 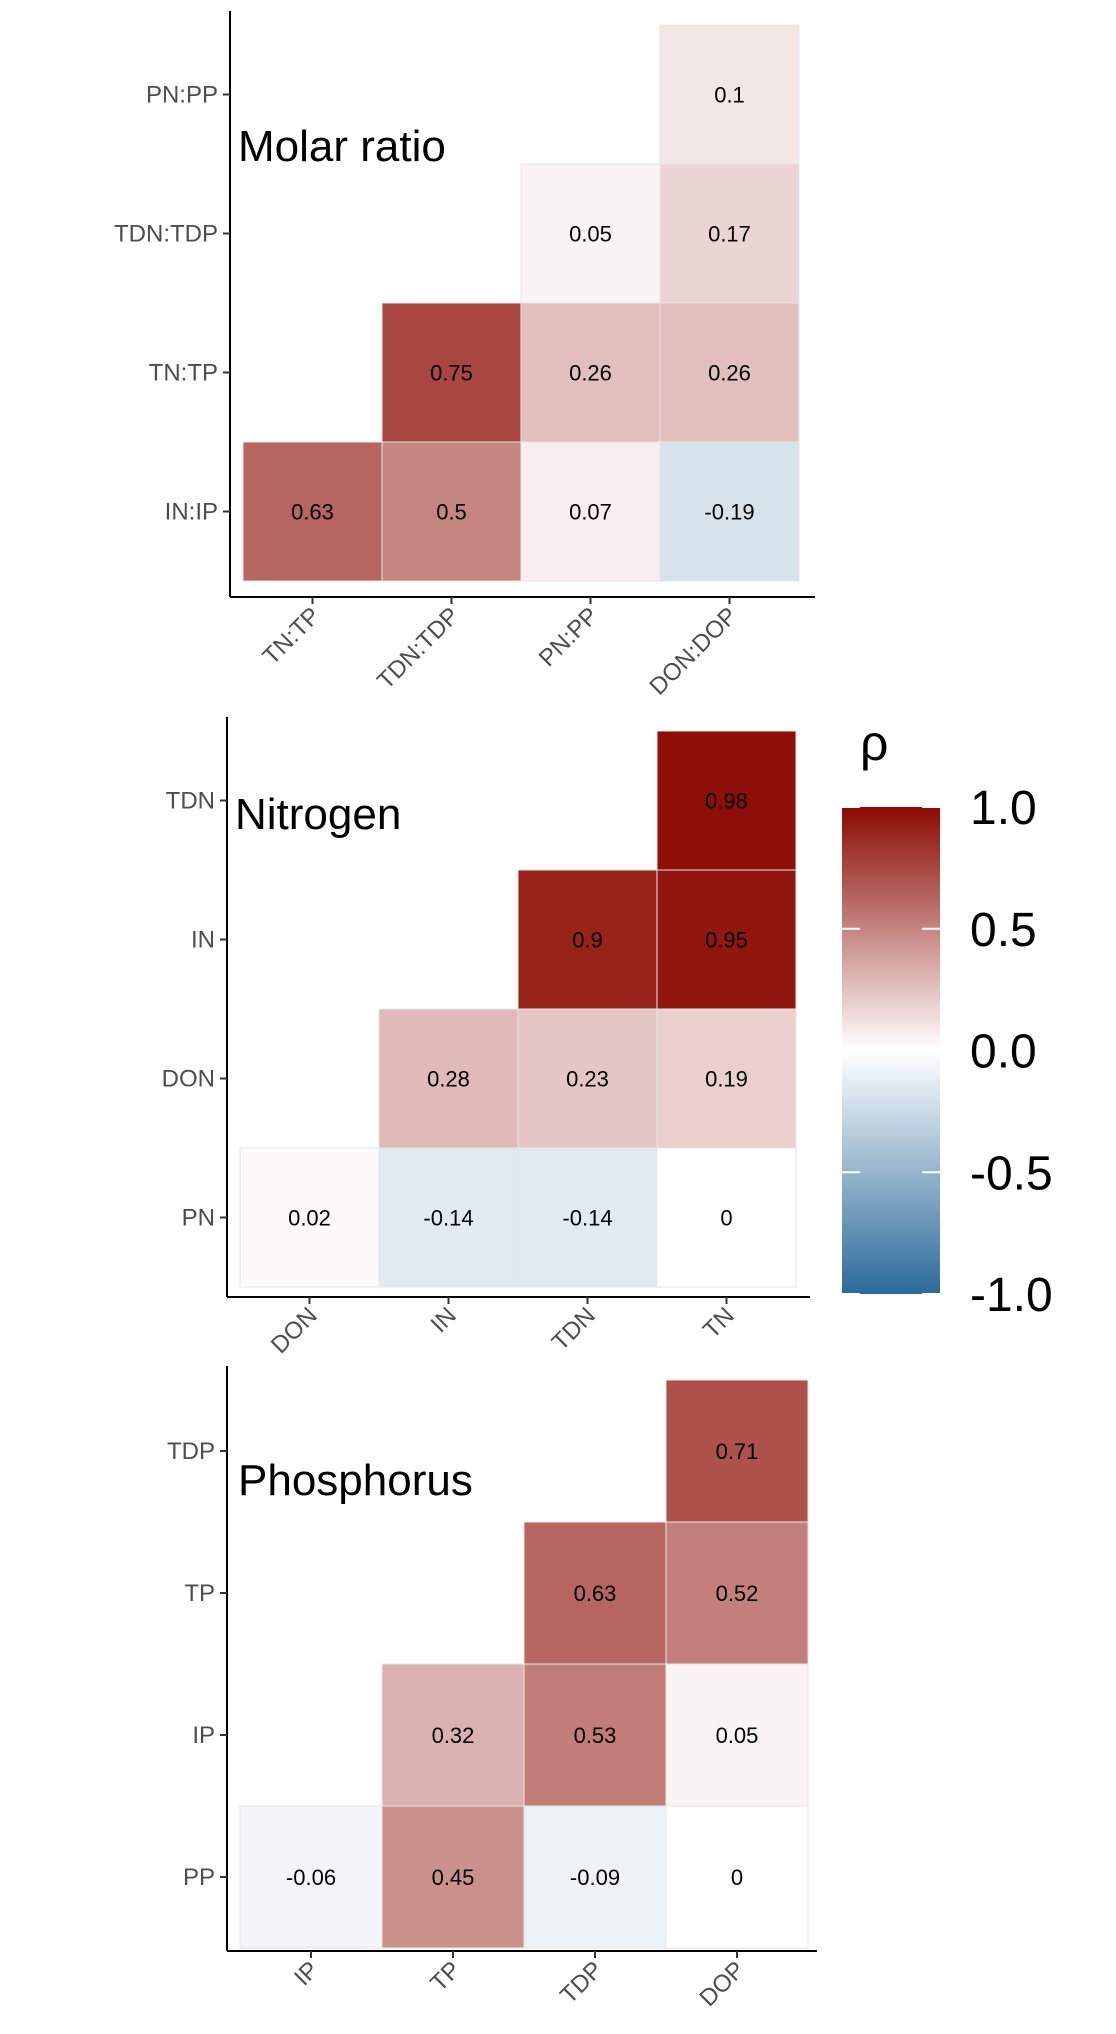 I want to click on cell-value-label: 0.19, so click(x=726, y=1079).